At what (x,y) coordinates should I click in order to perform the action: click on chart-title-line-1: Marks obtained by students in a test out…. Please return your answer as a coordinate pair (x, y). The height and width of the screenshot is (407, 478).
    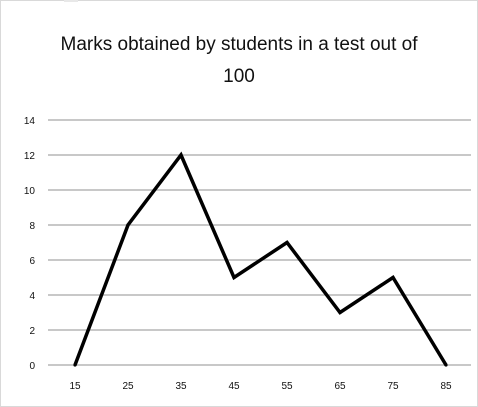
    Looking at the image, I should click on (239, 44).